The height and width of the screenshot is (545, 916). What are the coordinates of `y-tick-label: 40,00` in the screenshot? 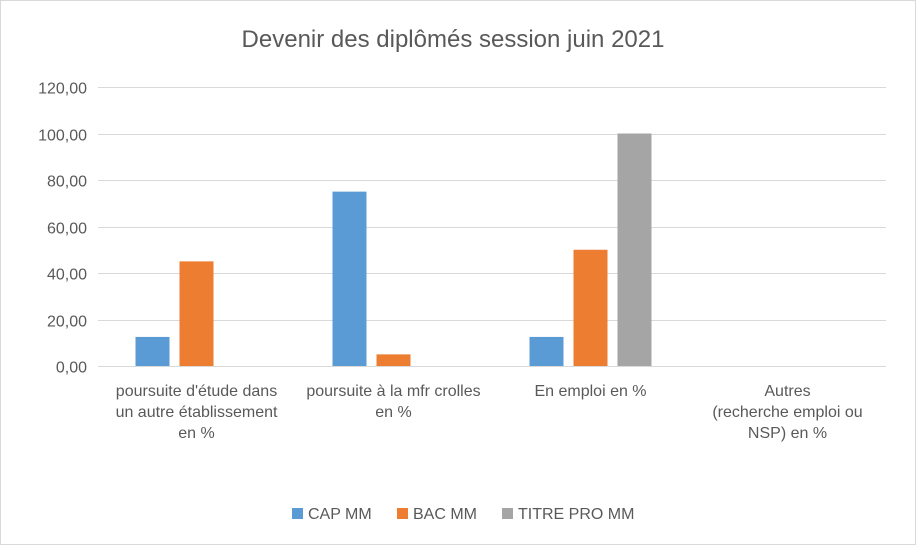 It's located at (67, 275).